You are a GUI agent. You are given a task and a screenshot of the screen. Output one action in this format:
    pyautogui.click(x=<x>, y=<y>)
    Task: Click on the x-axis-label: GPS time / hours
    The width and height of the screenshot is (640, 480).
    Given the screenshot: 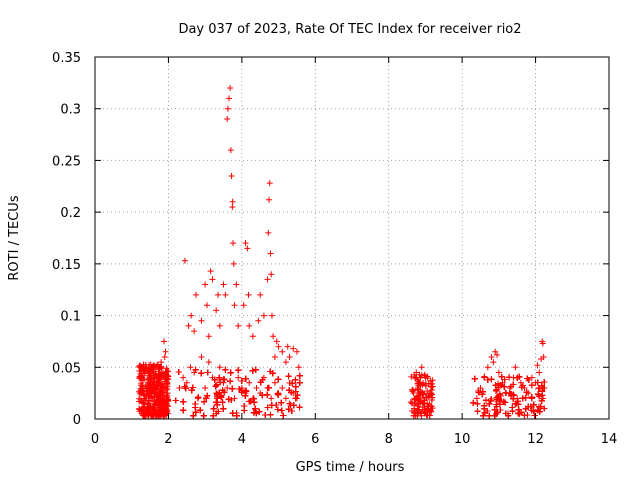 What is the action you would take?
    pyautogui.click(x=350, y=467)
    